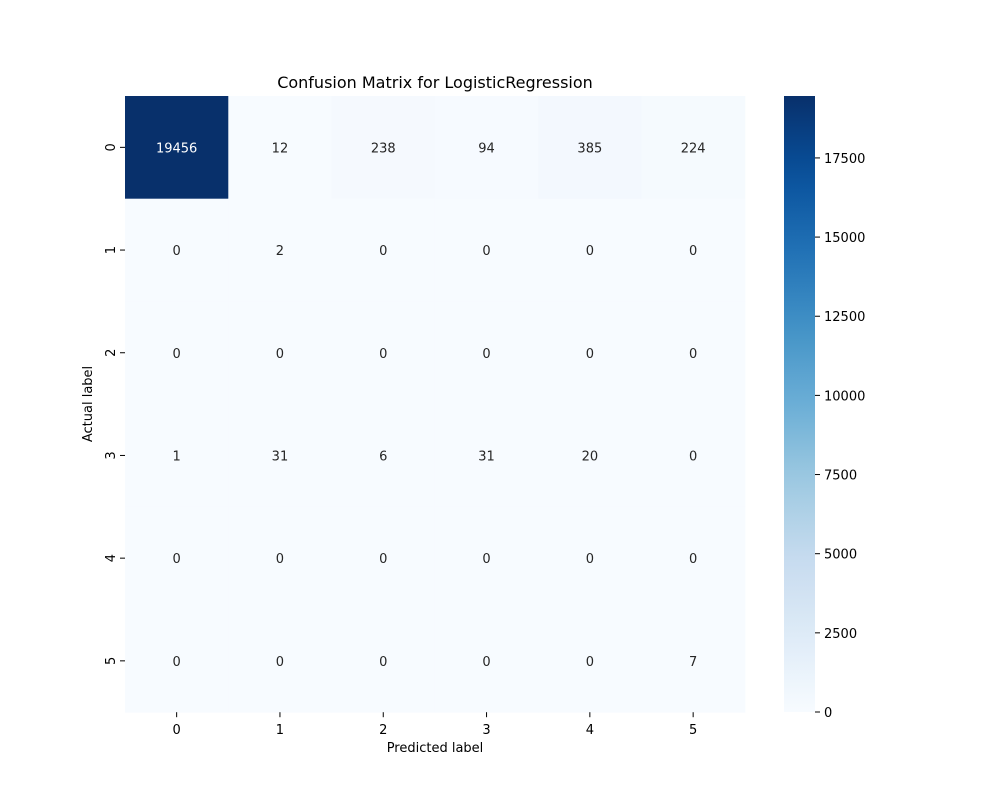  I want to click on colorbar-tick-label-1: 2500, so click(840, 634).